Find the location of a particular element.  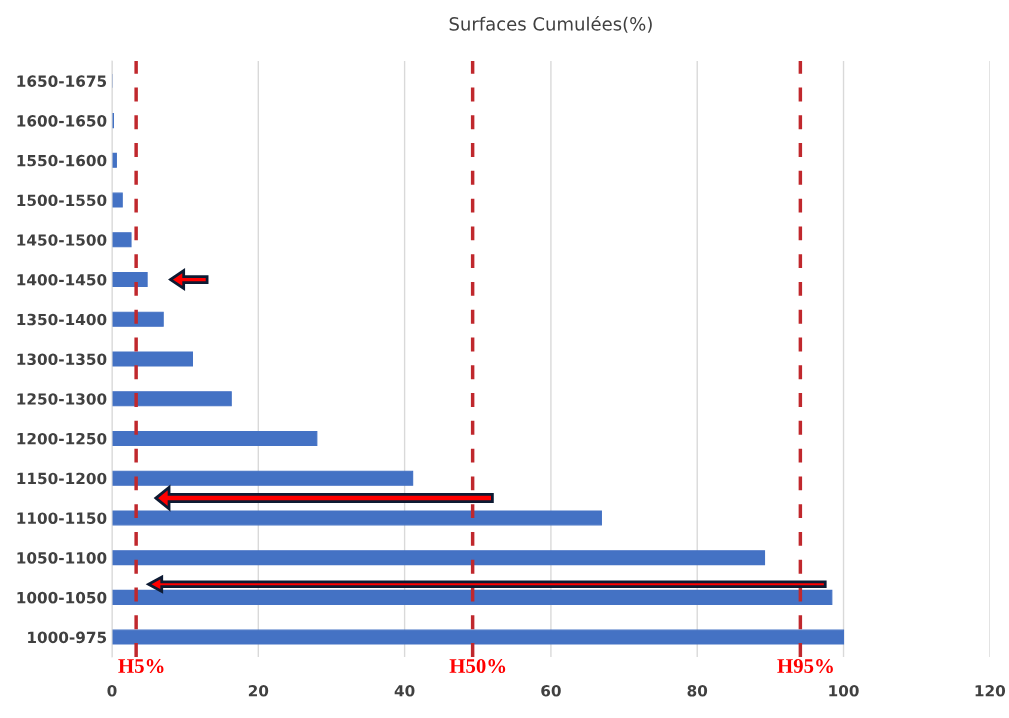

y-tick-label: 1400-1450 is located at coordinates (62, 280).